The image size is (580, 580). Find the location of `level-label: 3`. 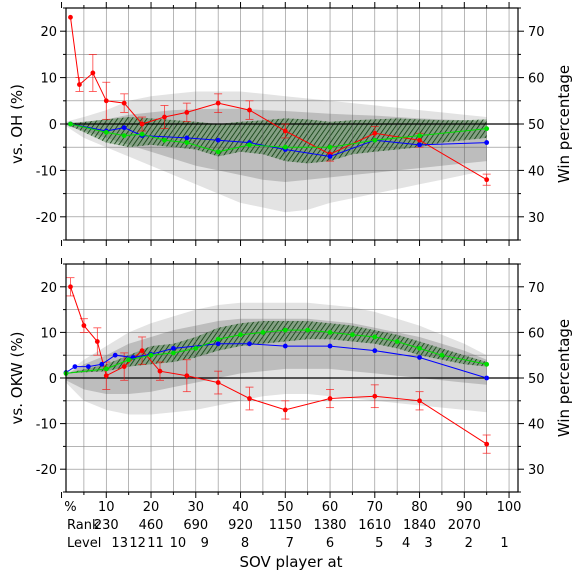

level-label: 3 is located at coordinates (428, 543).